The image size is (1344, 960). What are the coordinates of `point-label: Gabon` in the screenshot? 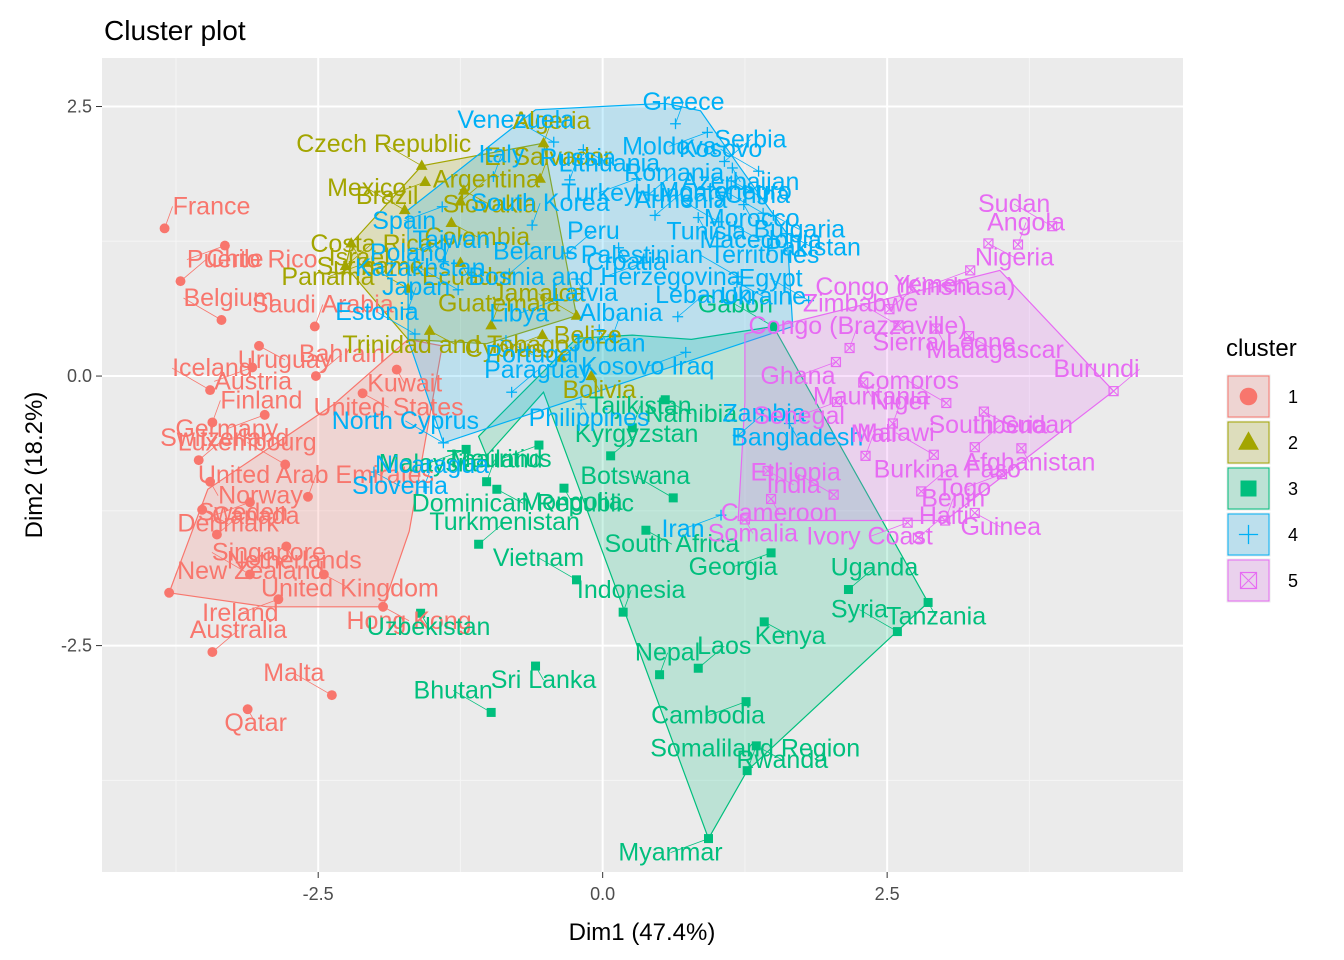 It's located at (735, 304).